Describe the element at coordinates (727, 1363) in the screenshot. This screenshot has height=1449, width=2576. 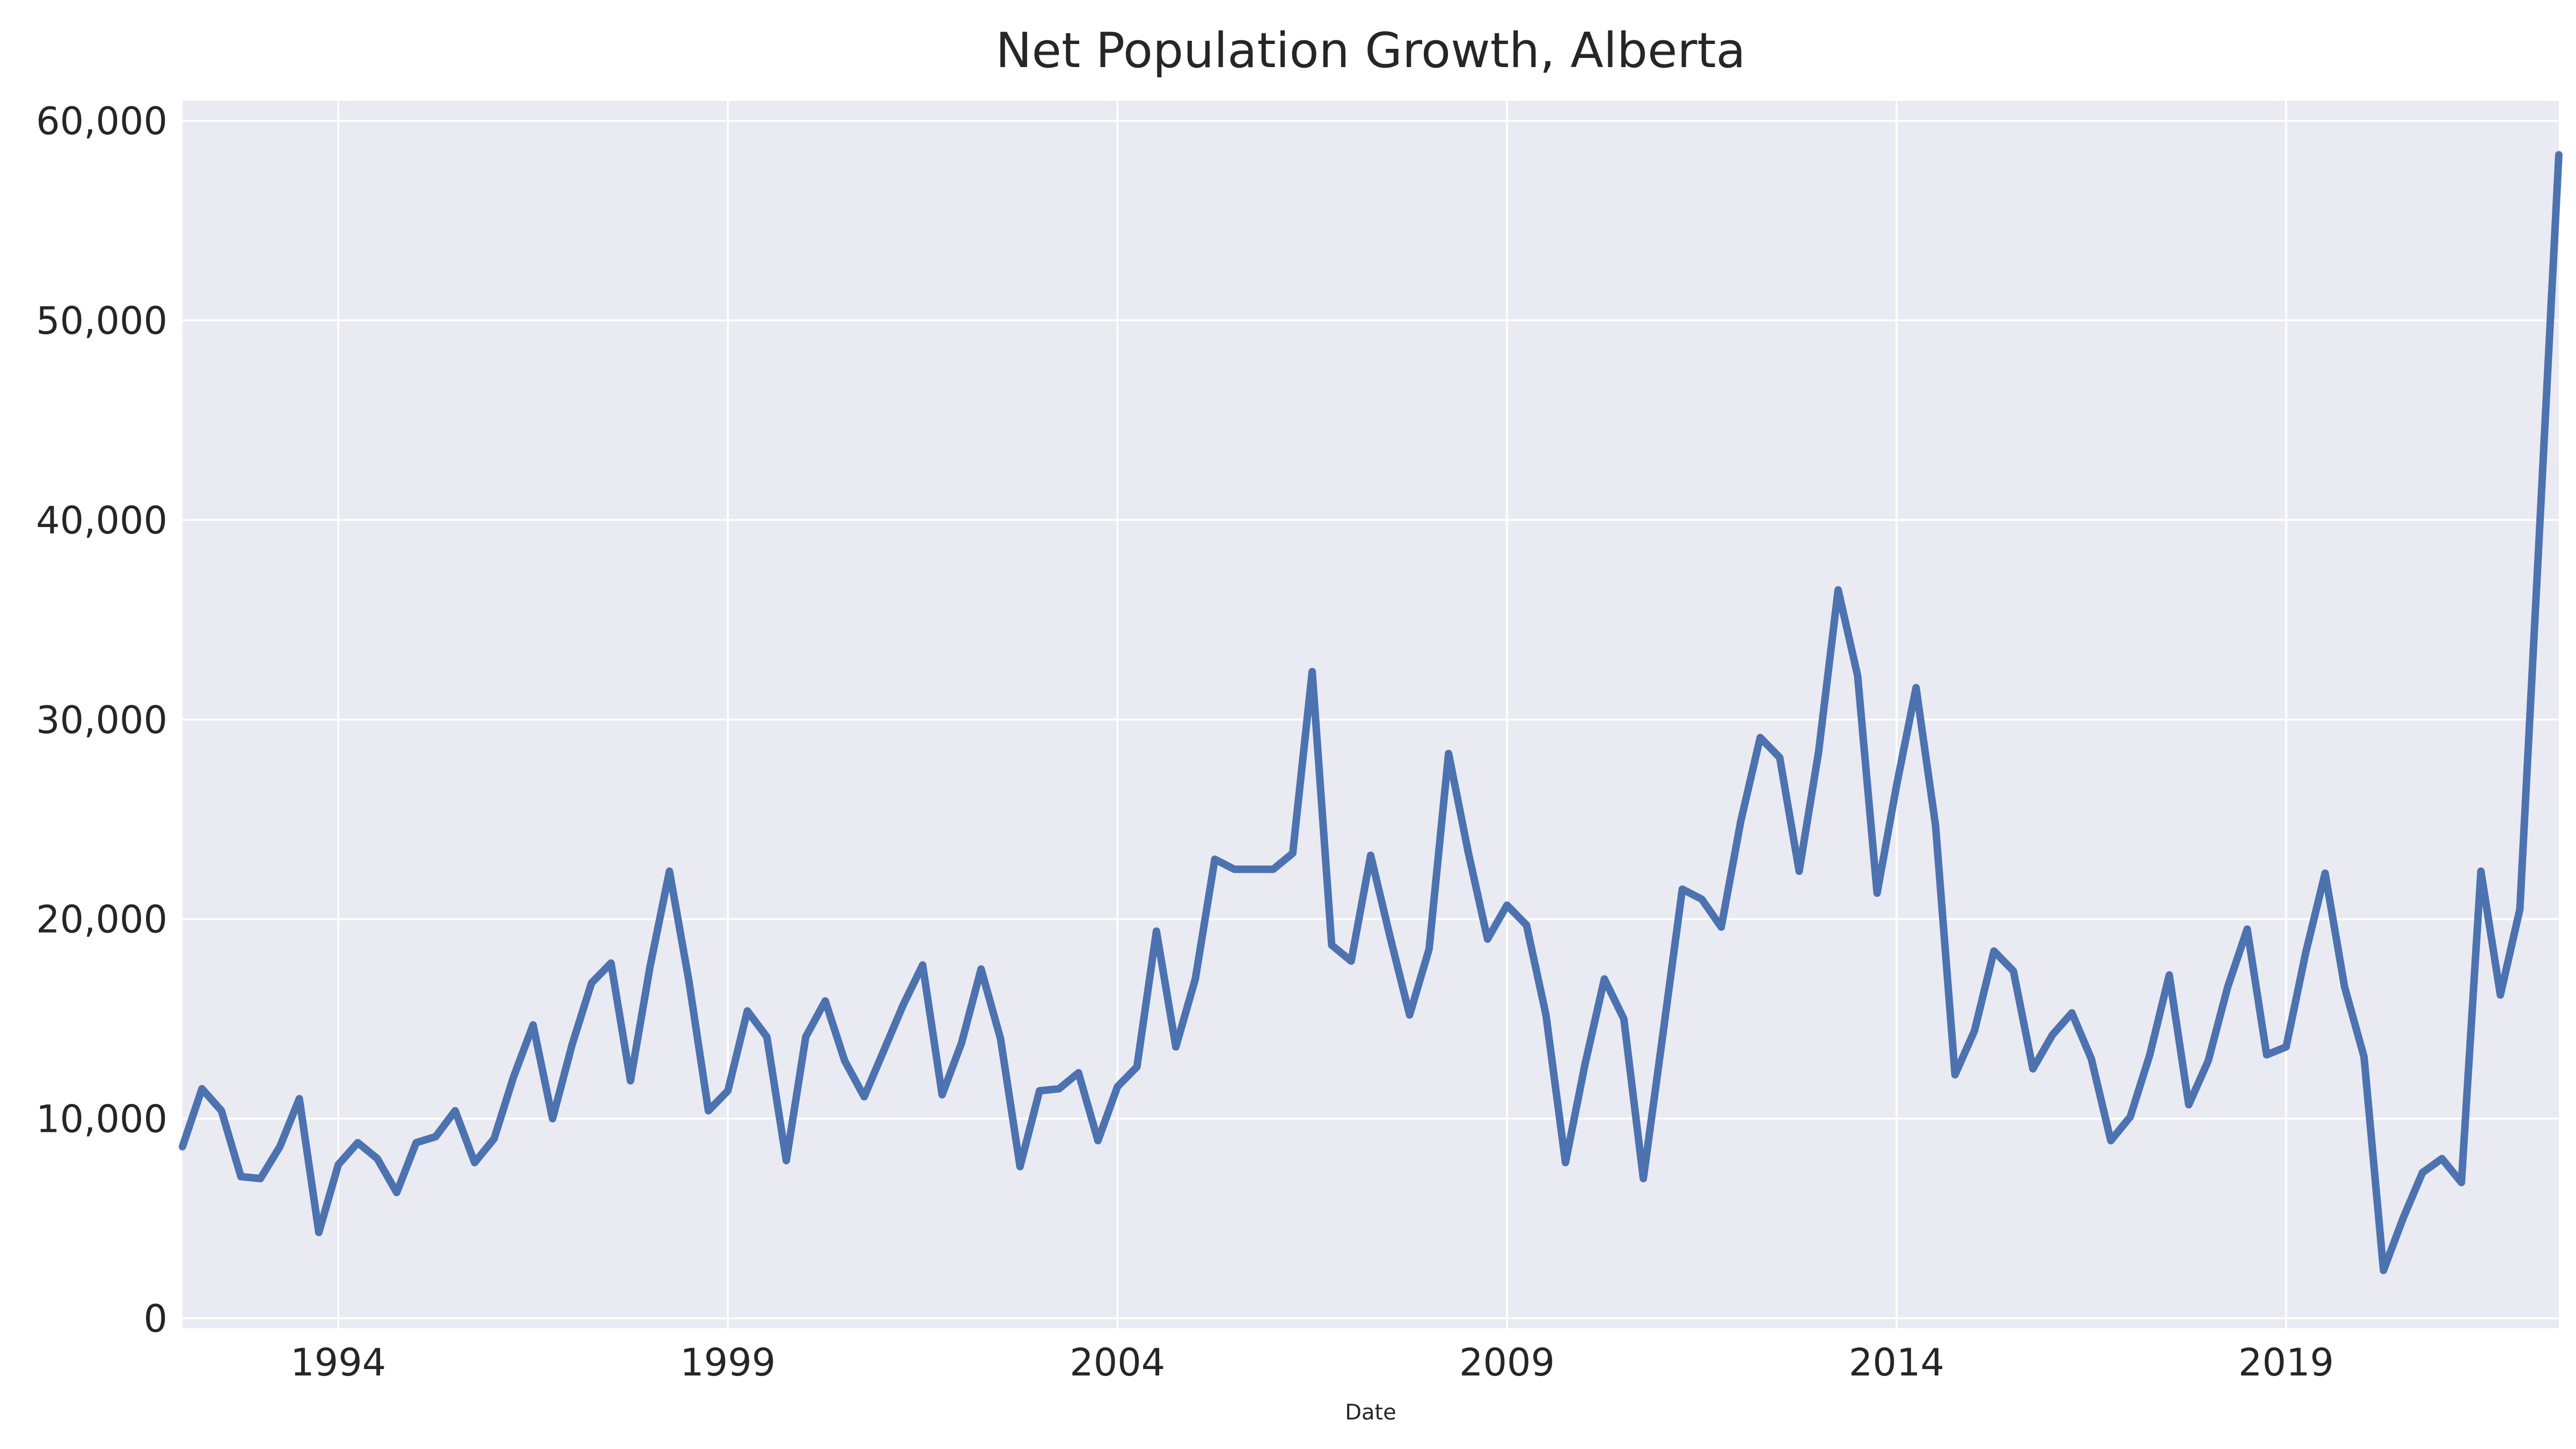
I see `x-tick-label: 1999` at that location.